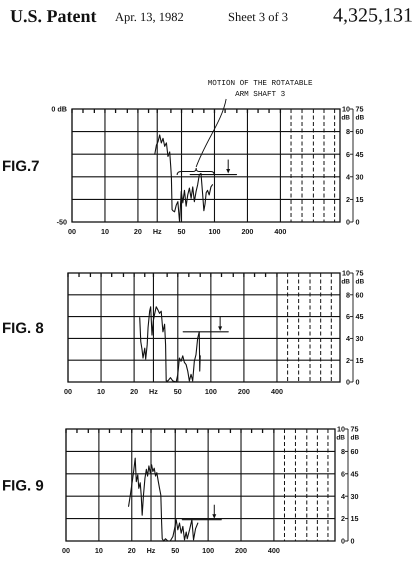 Image resolution: width=417 pixels, height=578 pixels. Describe the element at coordinates (53, 16) in the screenshot. I see `text: U.S. Patent` at that location.